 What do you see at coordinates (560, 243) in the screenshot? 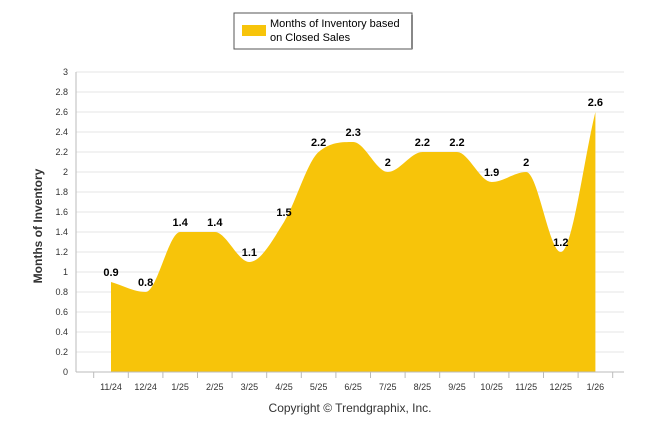
I see `data-label: 1.2` at bounding box center [560, 243].